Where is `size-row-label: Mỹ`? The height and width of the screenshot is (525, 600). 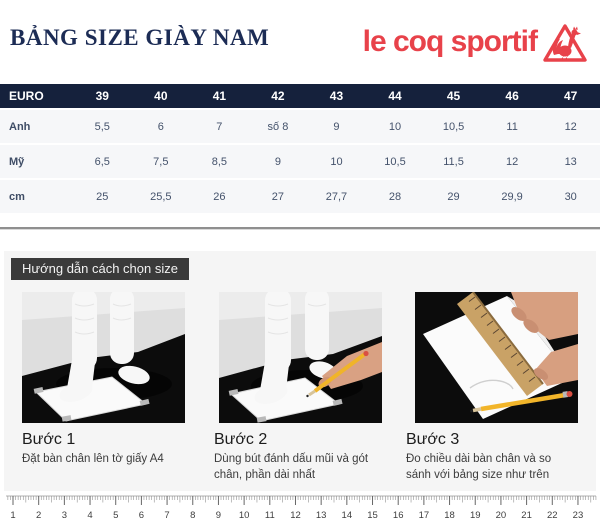
size-row-label: Mỹ is located at coordinates (36, 162).